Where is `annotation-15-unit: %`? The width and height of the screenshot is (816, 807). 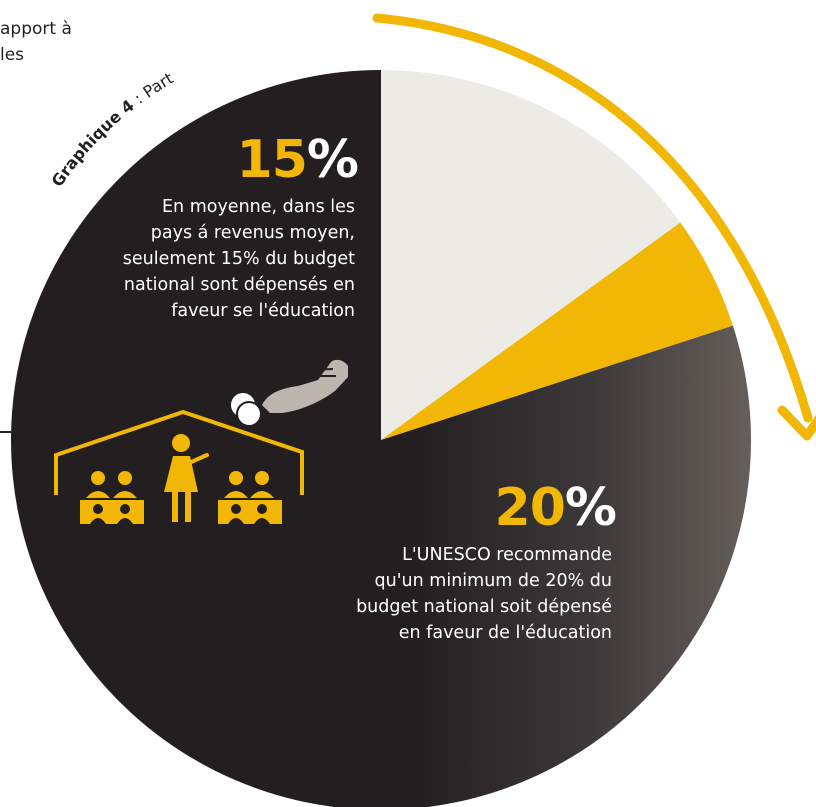 annotation-15-unit: % is located at coordinates (332, 160).